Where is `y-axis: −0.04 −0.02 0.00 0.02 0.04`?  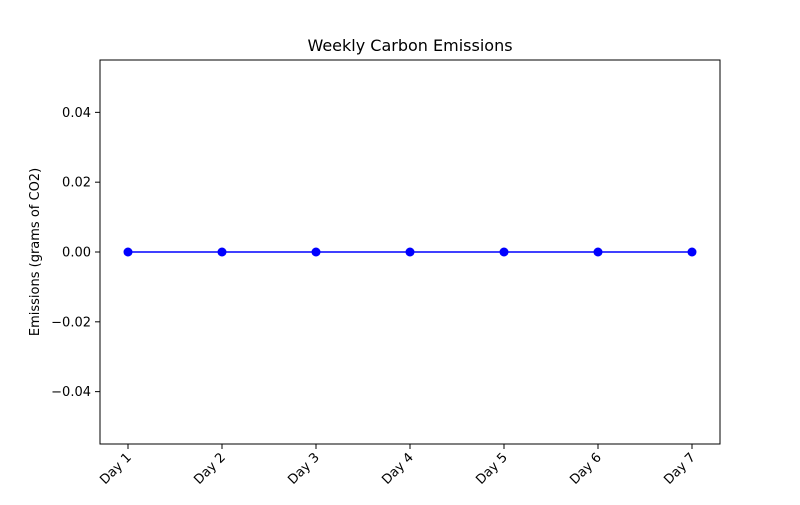
y-axis: −0.04 −0.02 0.00 0.02 0.04 is located at coordinates (75, 253).